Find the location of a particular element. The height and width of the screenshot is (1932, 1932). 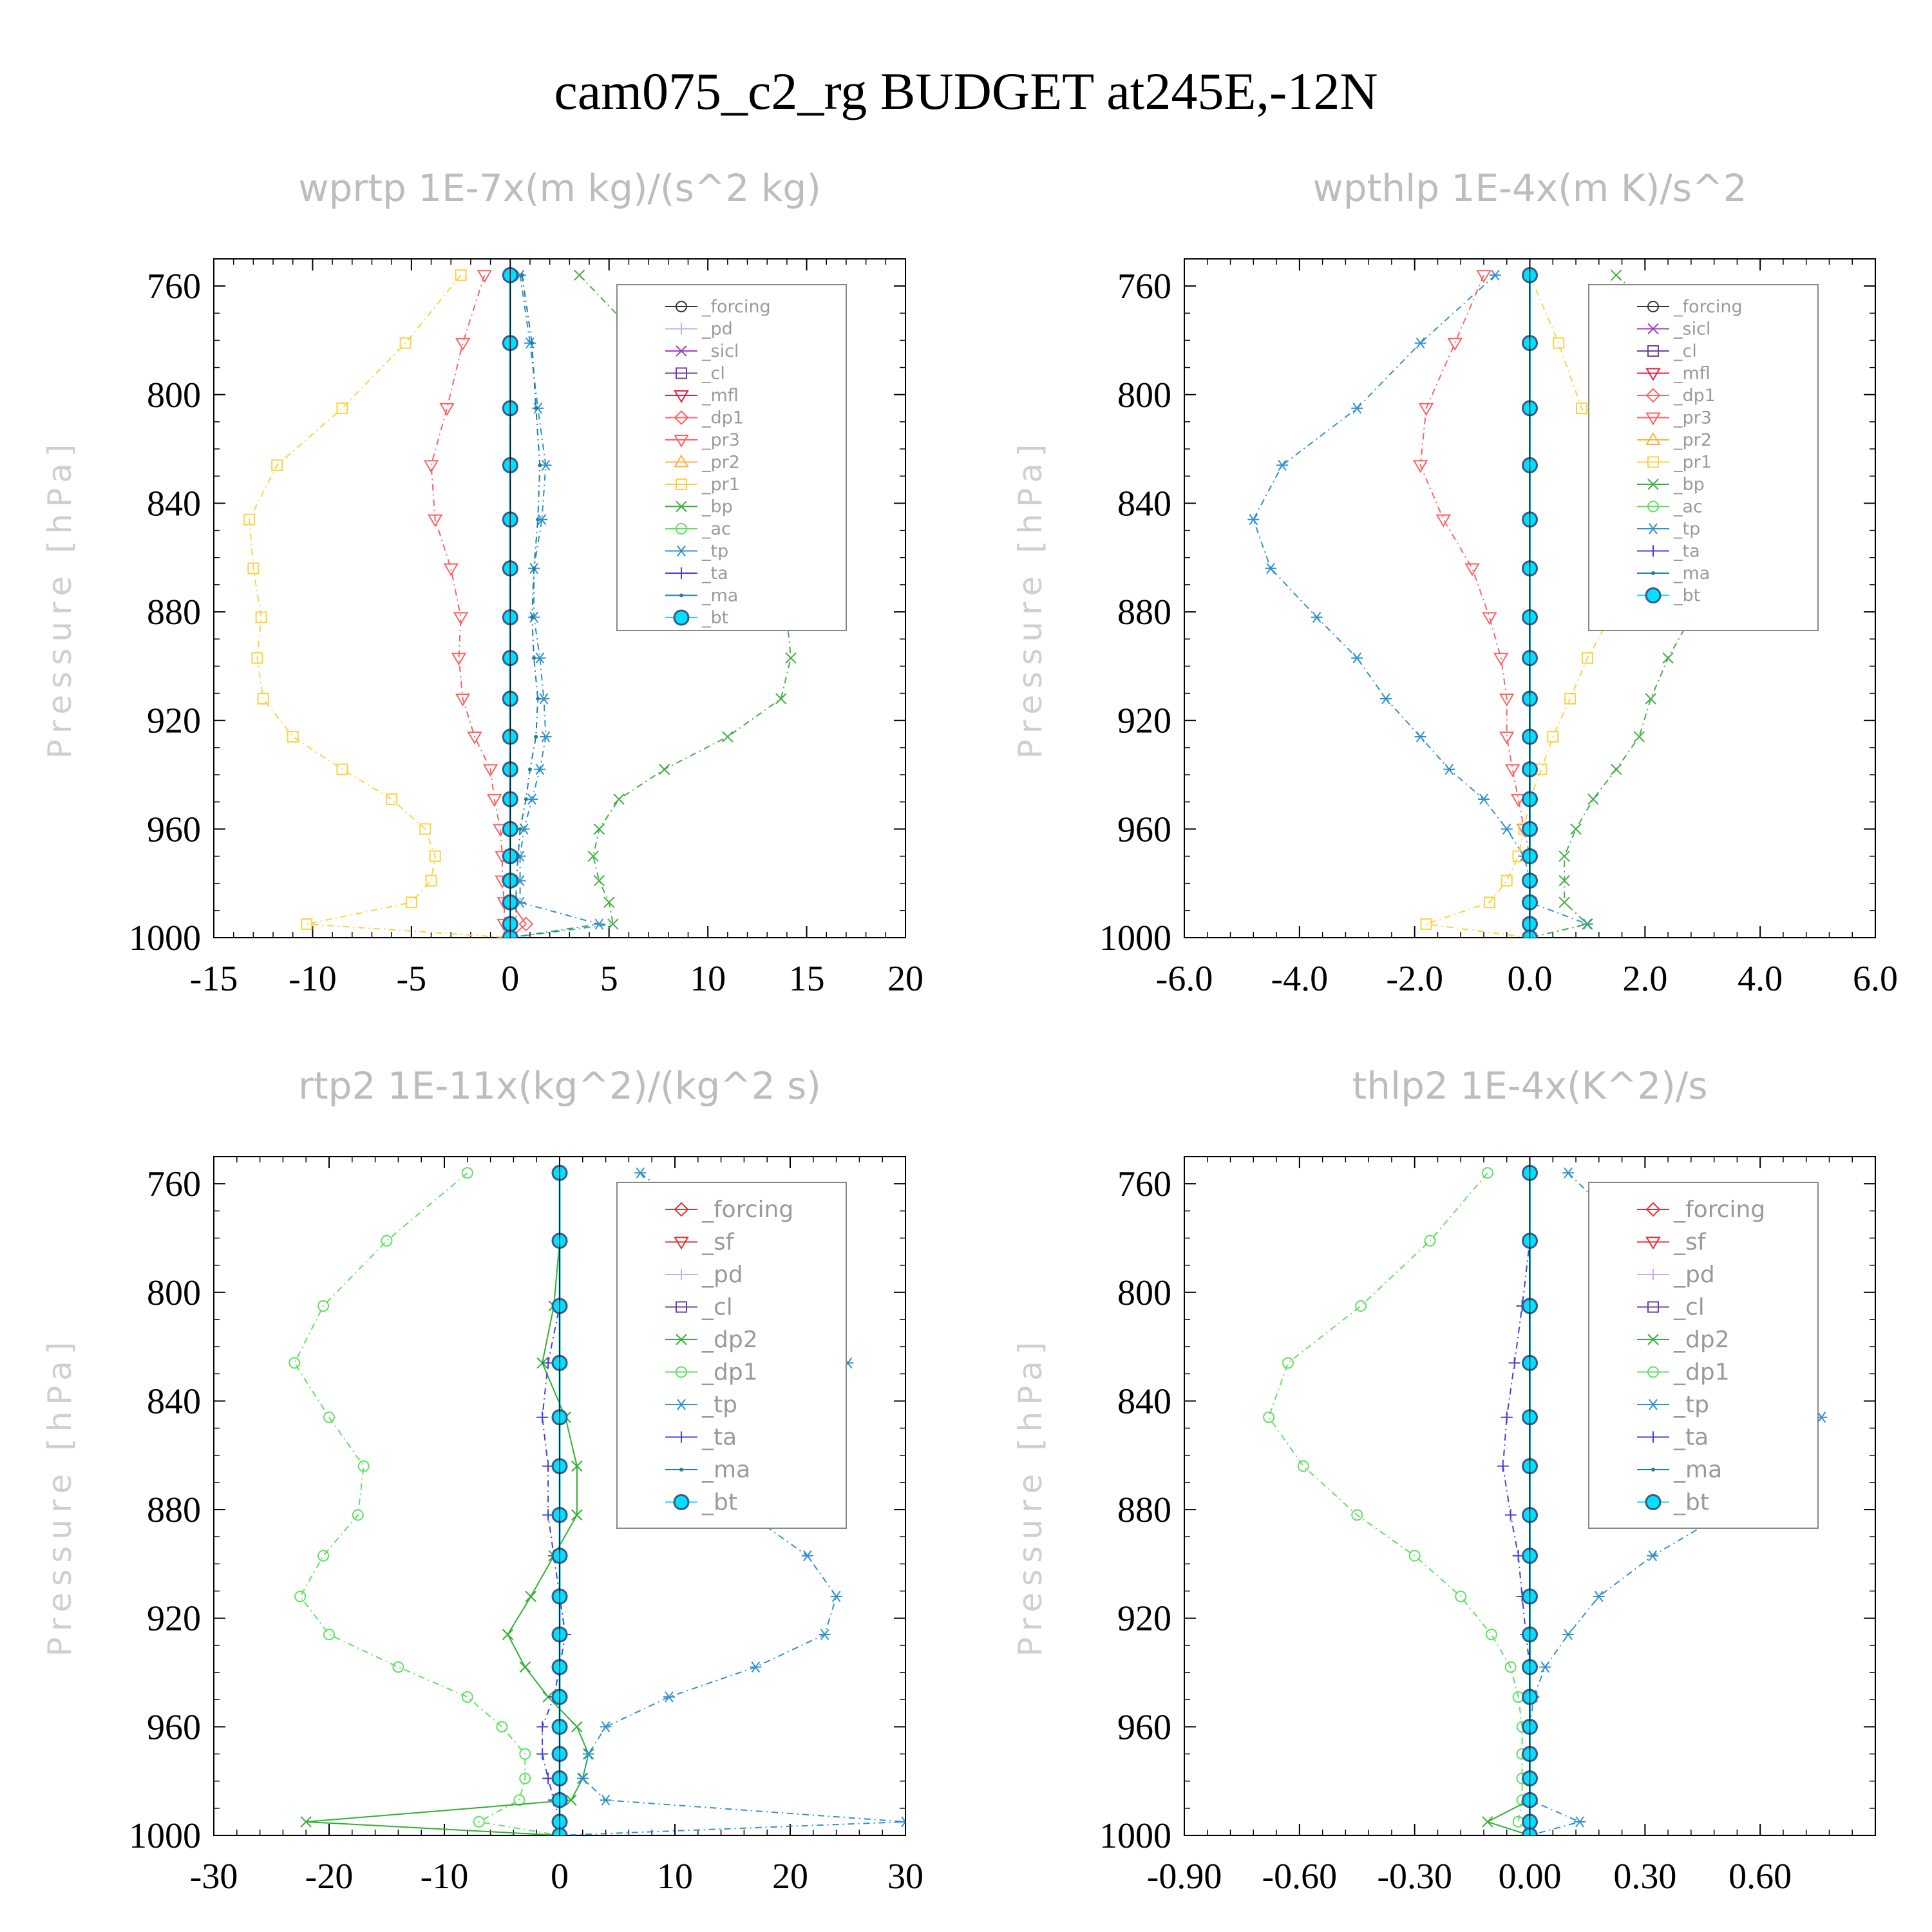

y-tick-label: 880 is located at coordinates (1144, 612).